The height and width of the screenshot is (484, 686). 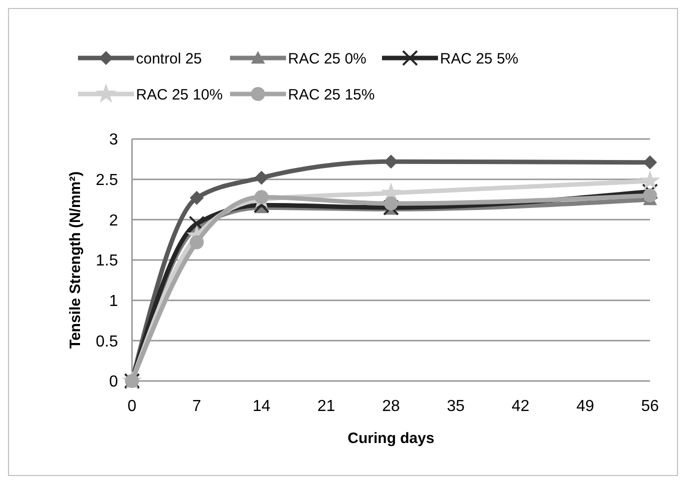 I want to click on x-tick-label: 28, so click(x=391, y=406).